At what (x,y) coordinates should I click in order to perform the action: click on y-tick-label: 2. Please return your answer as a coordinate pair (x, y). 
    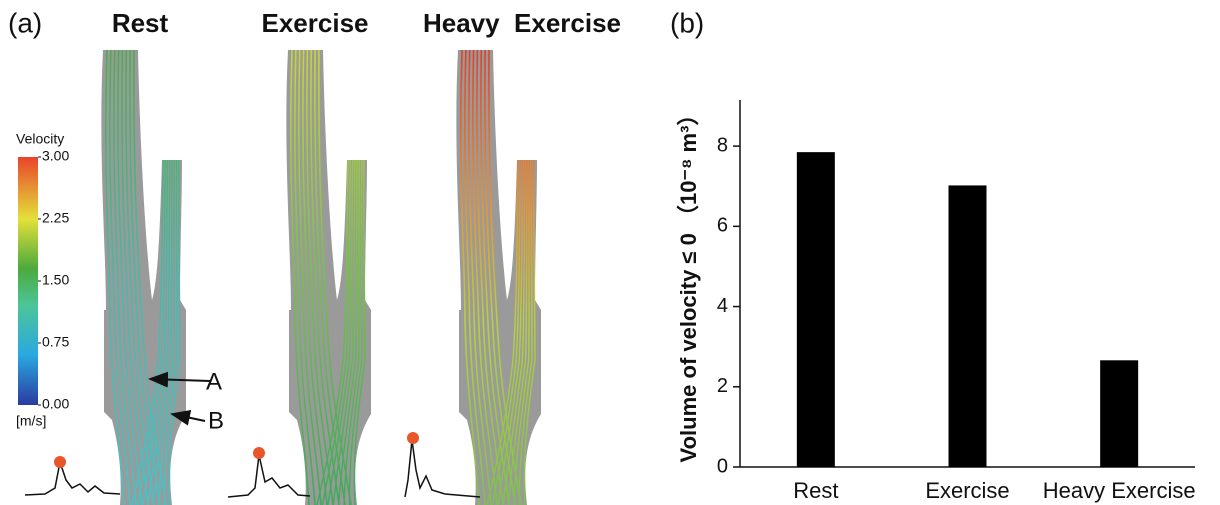
    Looking at the image, I should click on (722, 386).